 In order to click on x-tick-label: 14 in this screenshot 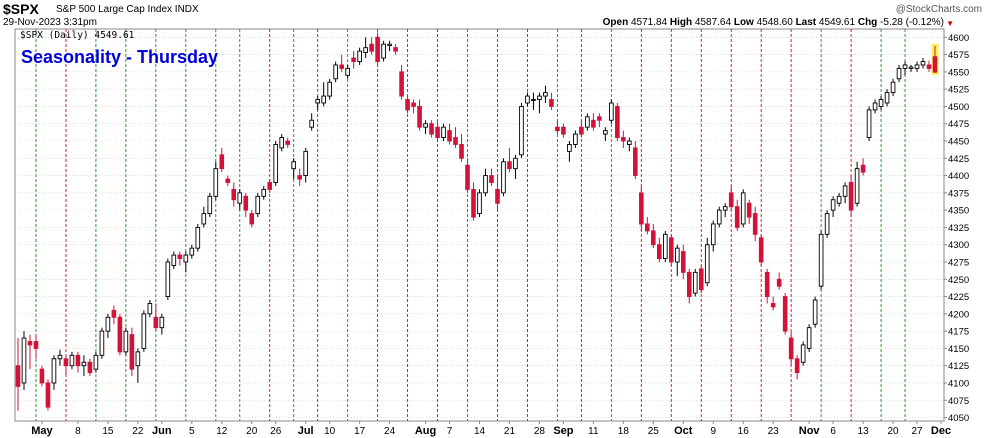, I will do `click(480, 431)`.